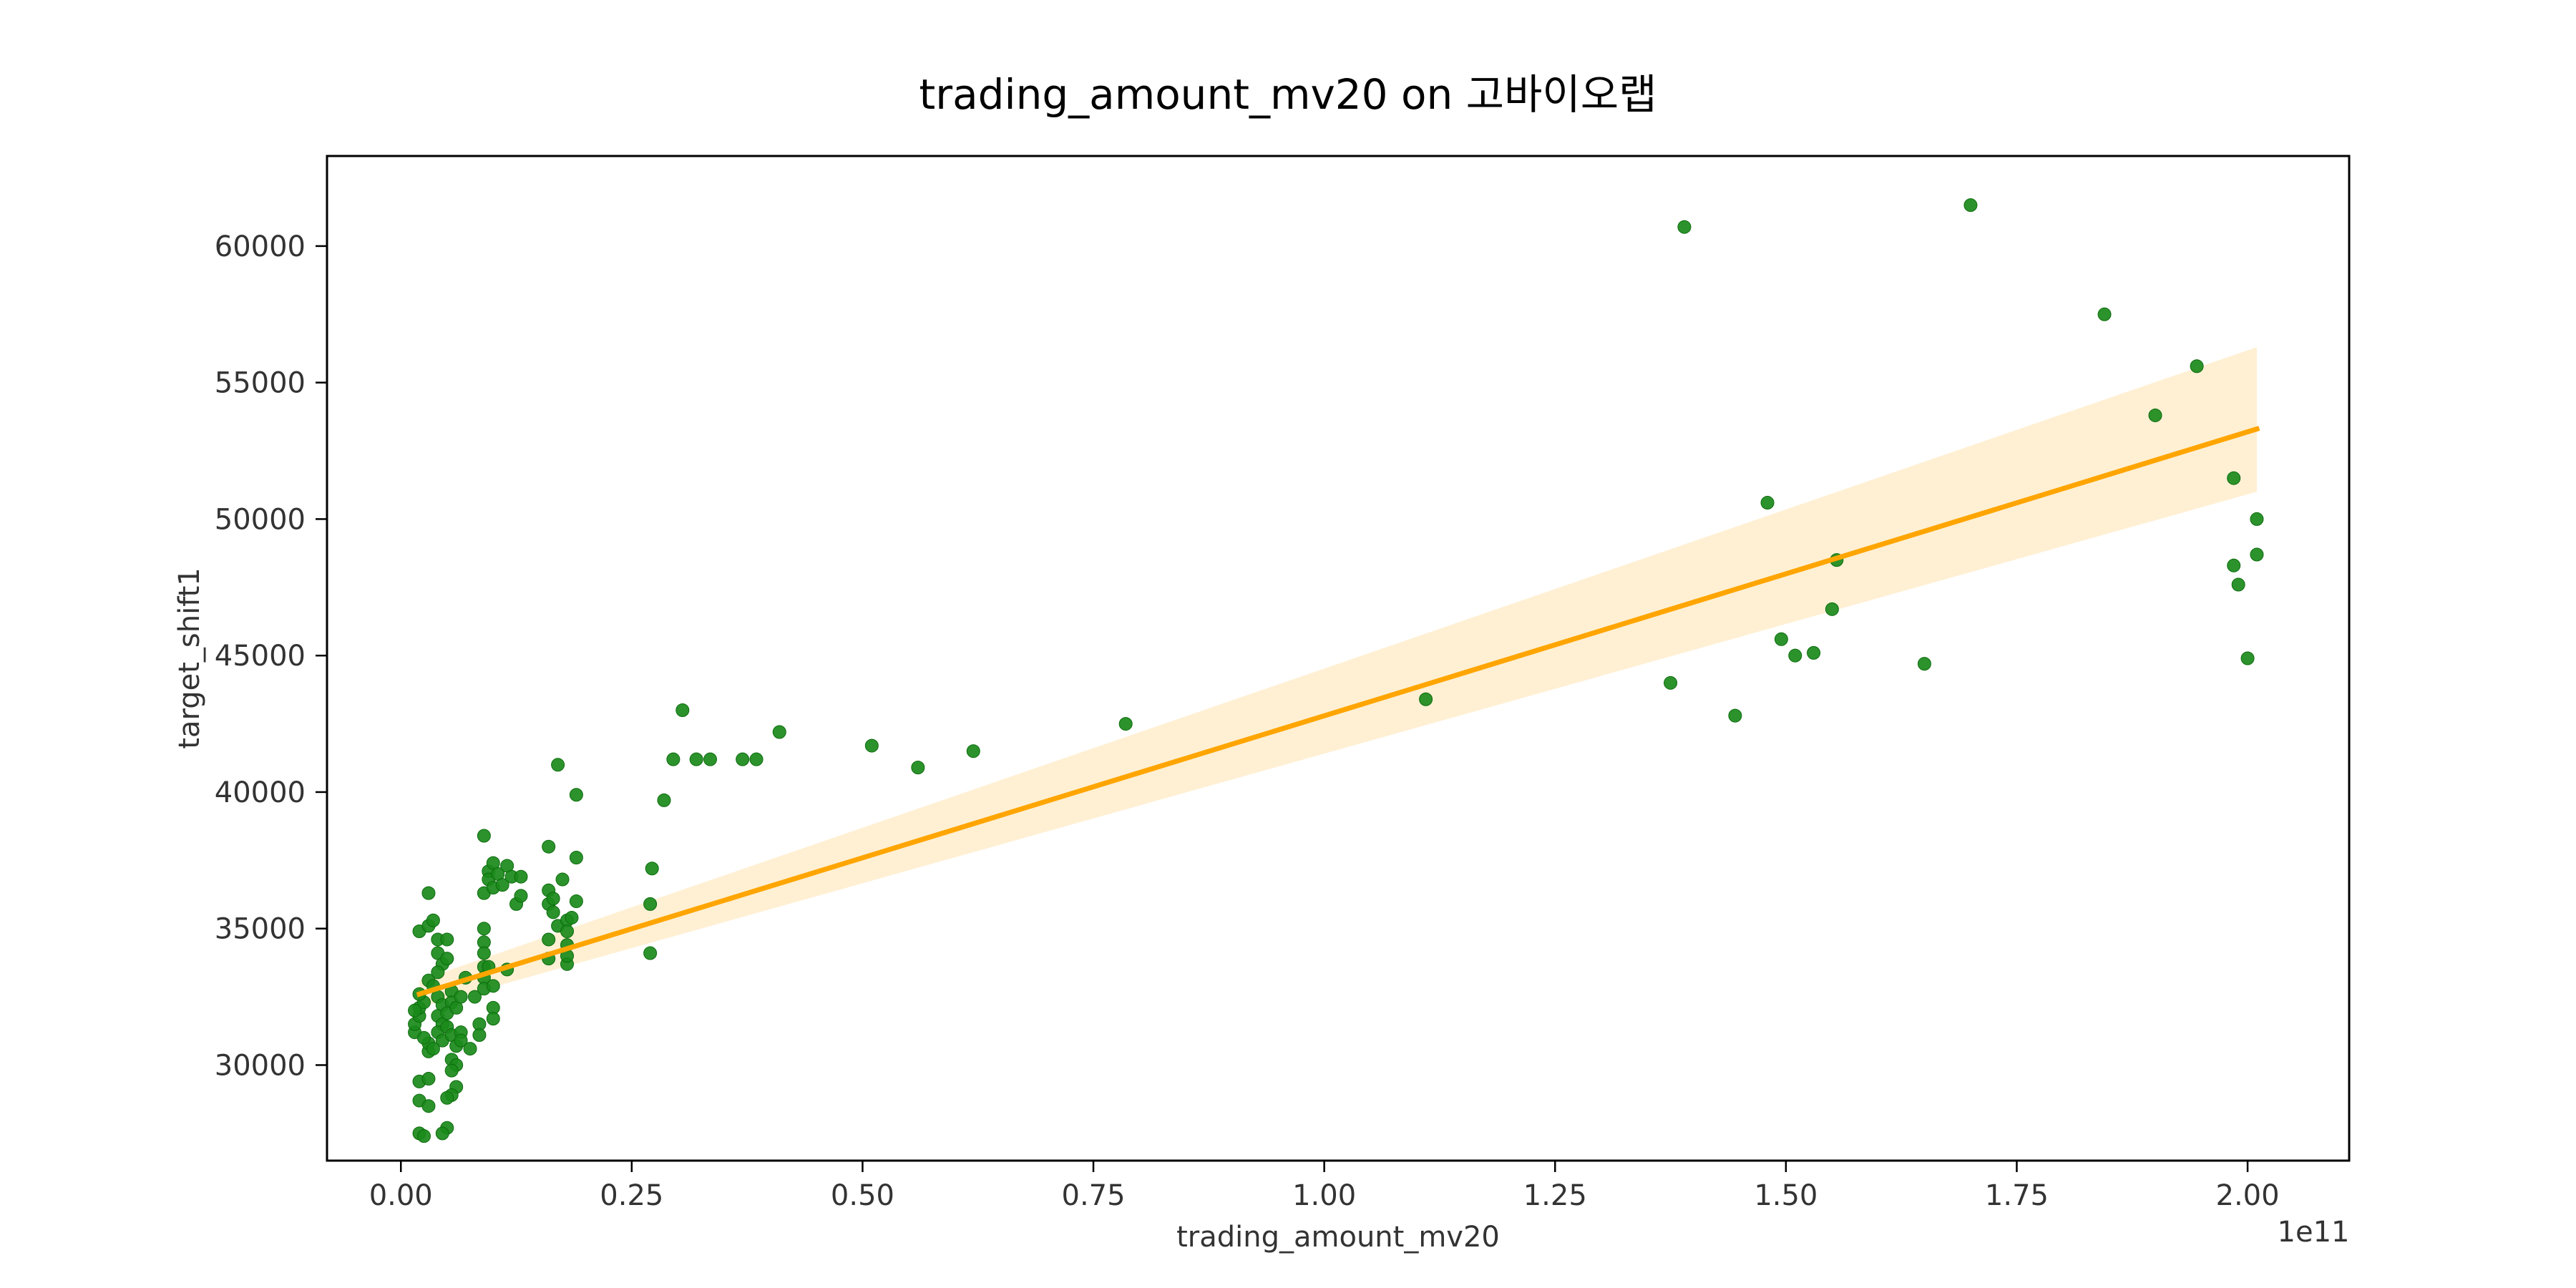  I want to click on x-tick-label: 0.25, so click(631, 1195).